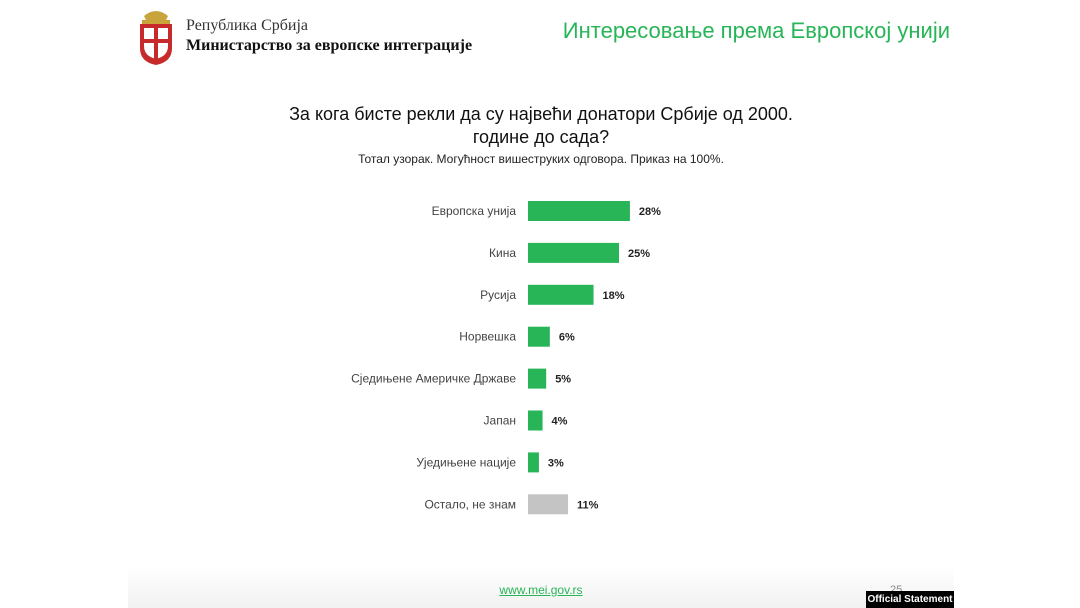  Describe the element at coordinates (433, 379) in the screenshot. I see `category-label: Сједињене Америчке Државе` at that location.